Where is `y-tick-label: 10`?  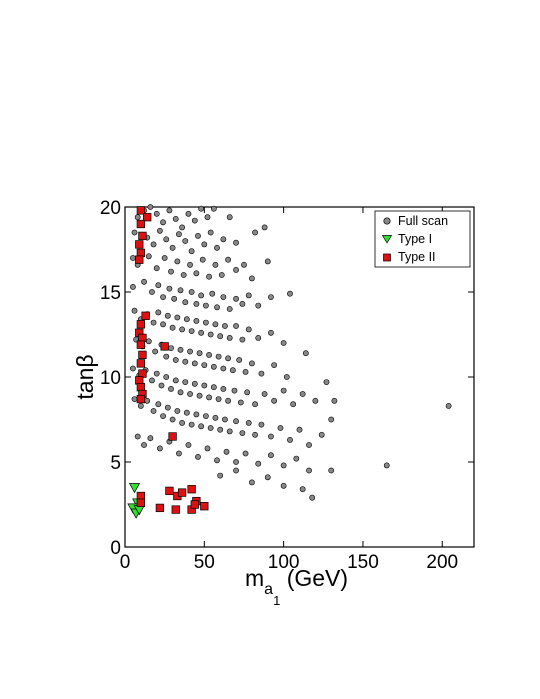
y-tick-label: 10 is located at coordinates (110, 378).